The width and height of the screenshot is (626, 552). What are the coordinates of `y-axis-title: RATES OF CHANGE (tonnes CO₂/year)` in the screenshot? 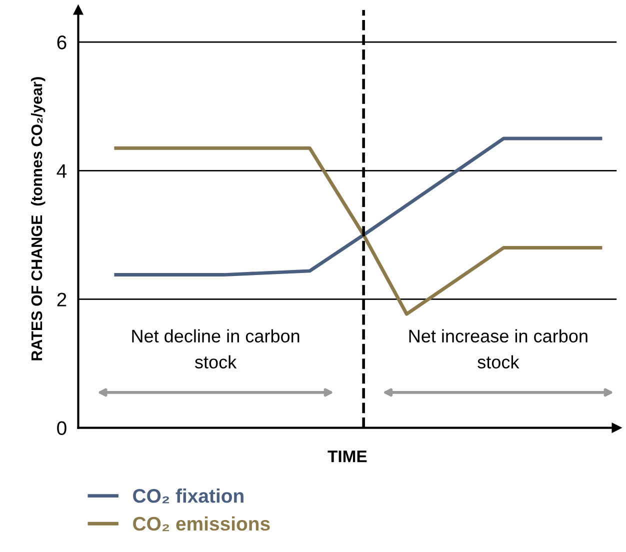 It's located at (38, 218).